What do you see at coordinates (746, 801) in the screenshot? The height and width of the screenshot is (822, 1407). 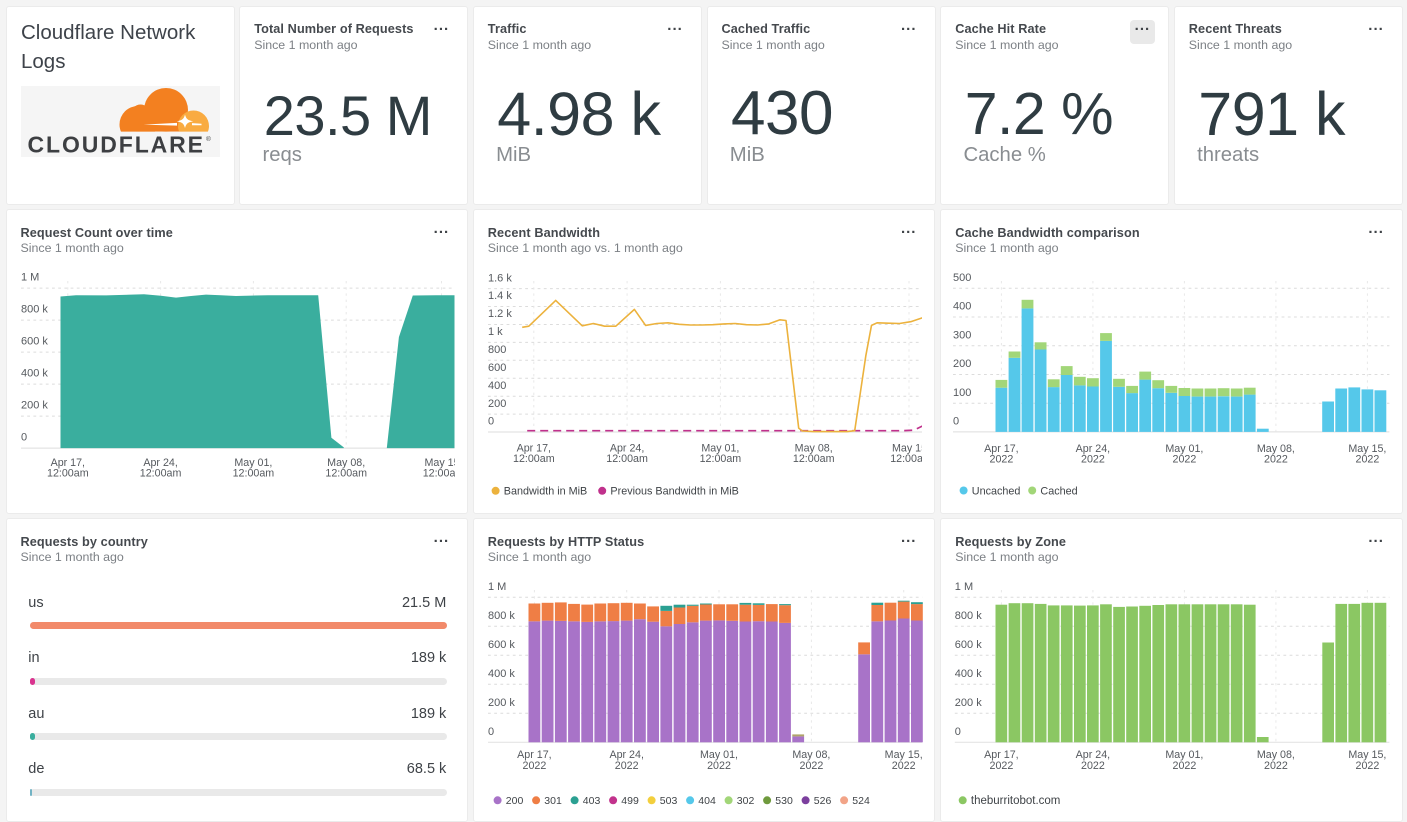 I see `svg-text: 302` at bounding box center [746, 801].